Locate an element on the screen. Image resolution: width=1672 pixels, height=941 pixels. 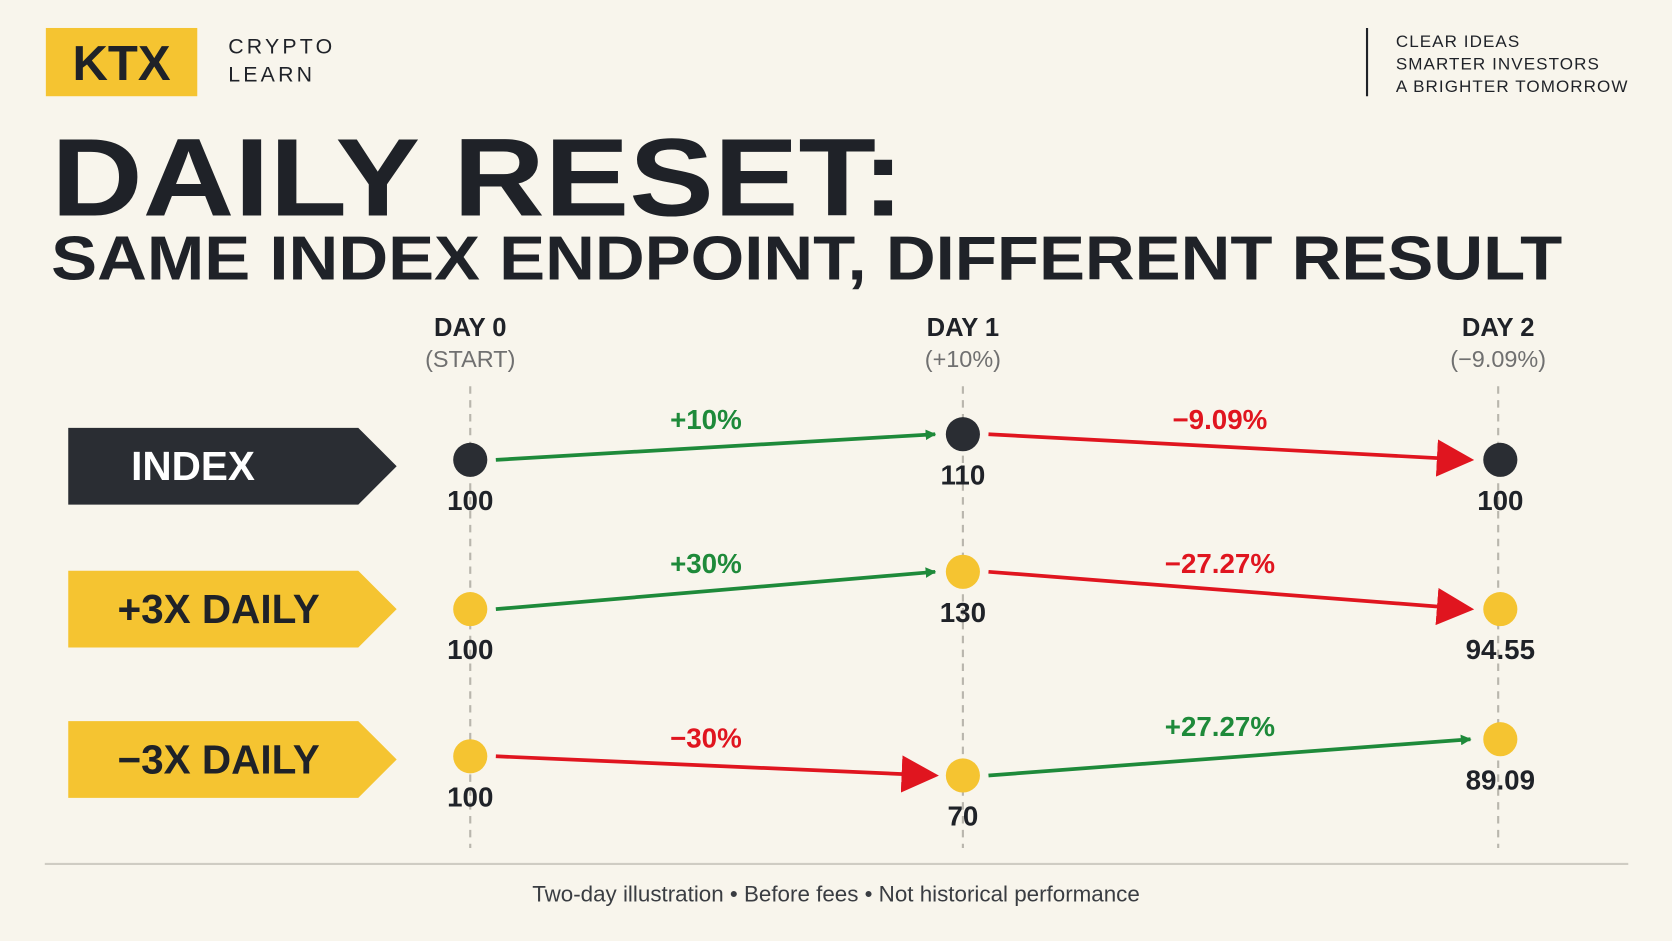
change-label: +10% is located at coordinates (706, 419).